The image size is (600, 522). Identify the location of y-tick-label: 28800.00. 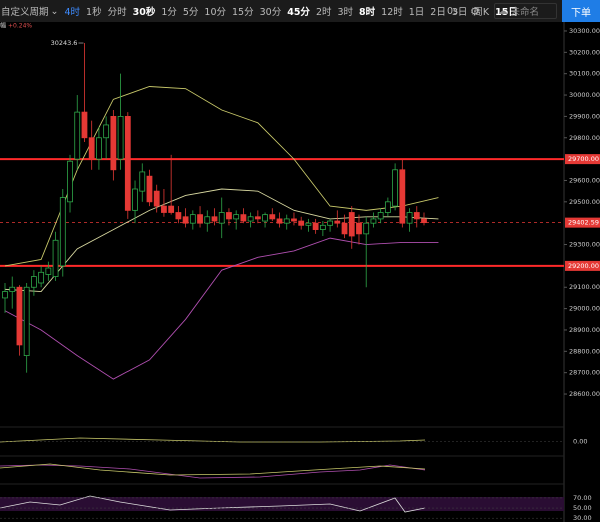
(584, 351).